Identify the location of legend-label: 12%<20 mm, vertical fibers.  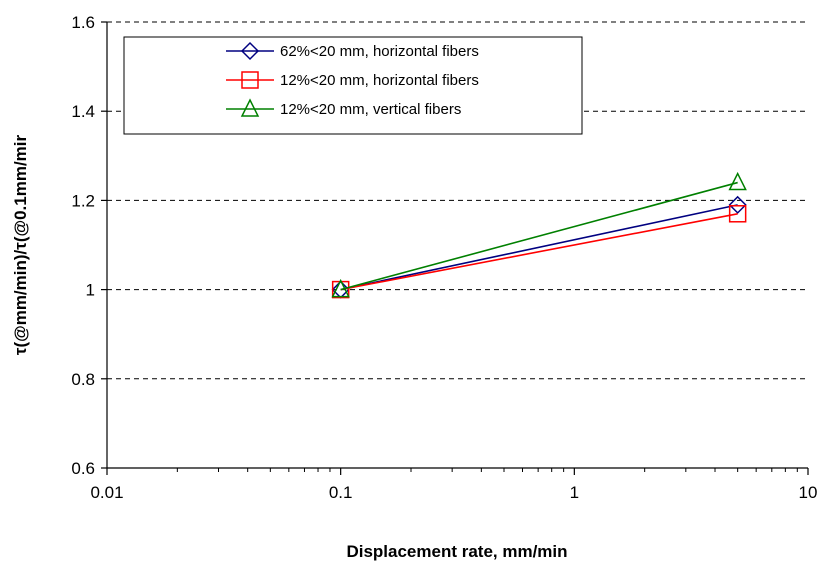
(370, 109).